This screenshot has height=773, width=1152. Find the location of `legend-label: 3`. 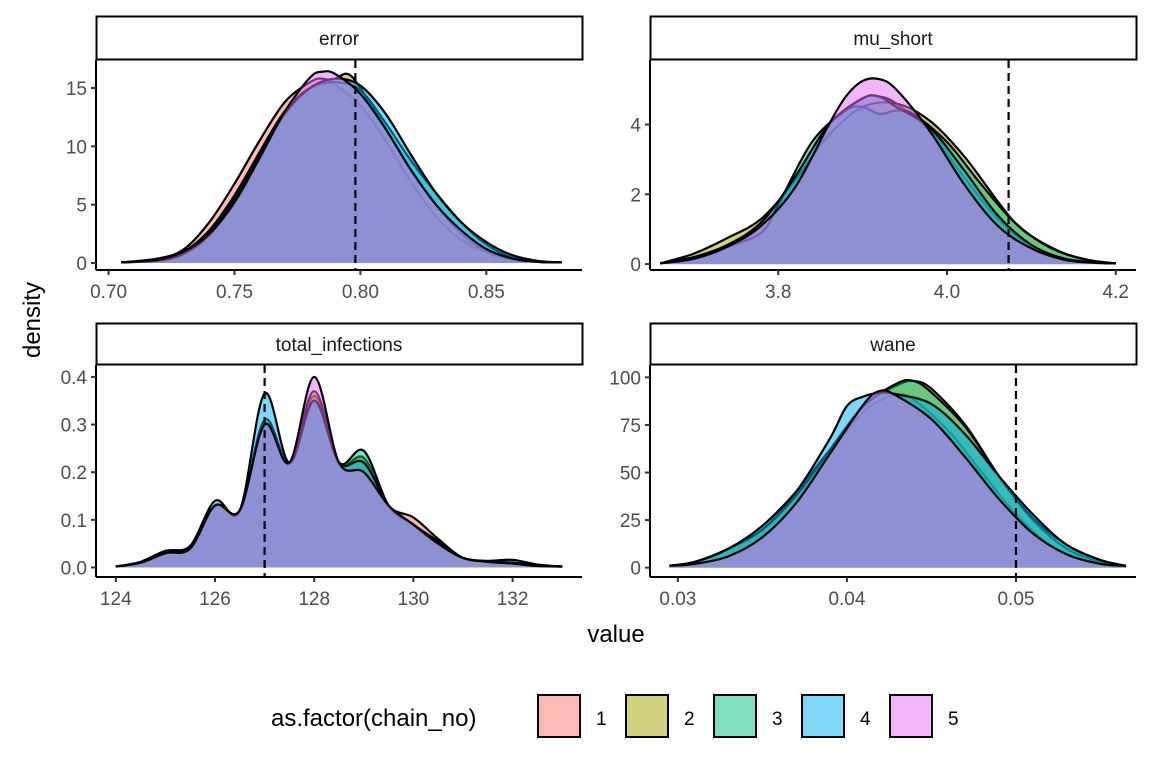

legend-label: 3 is located at coordinates (777, 719).